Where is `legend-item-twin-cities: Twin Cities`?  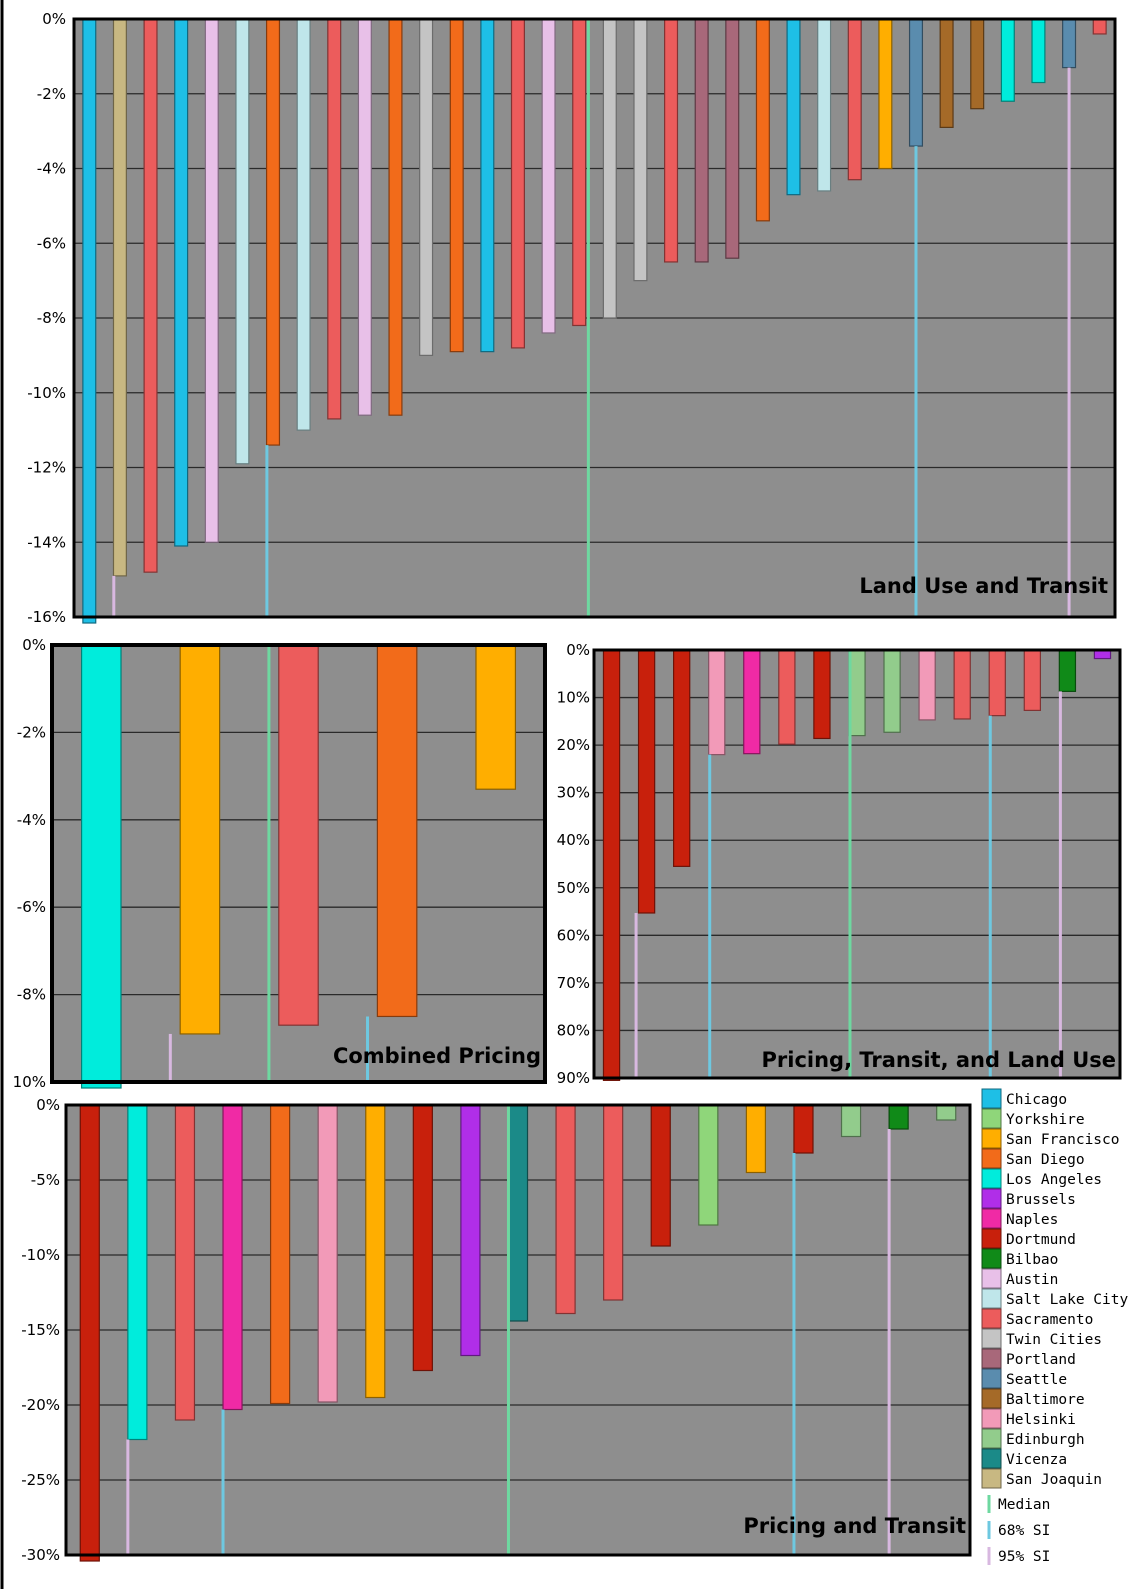 legend-item-twin-cities: Twin Cities is located at coordinates (1054, 1340).